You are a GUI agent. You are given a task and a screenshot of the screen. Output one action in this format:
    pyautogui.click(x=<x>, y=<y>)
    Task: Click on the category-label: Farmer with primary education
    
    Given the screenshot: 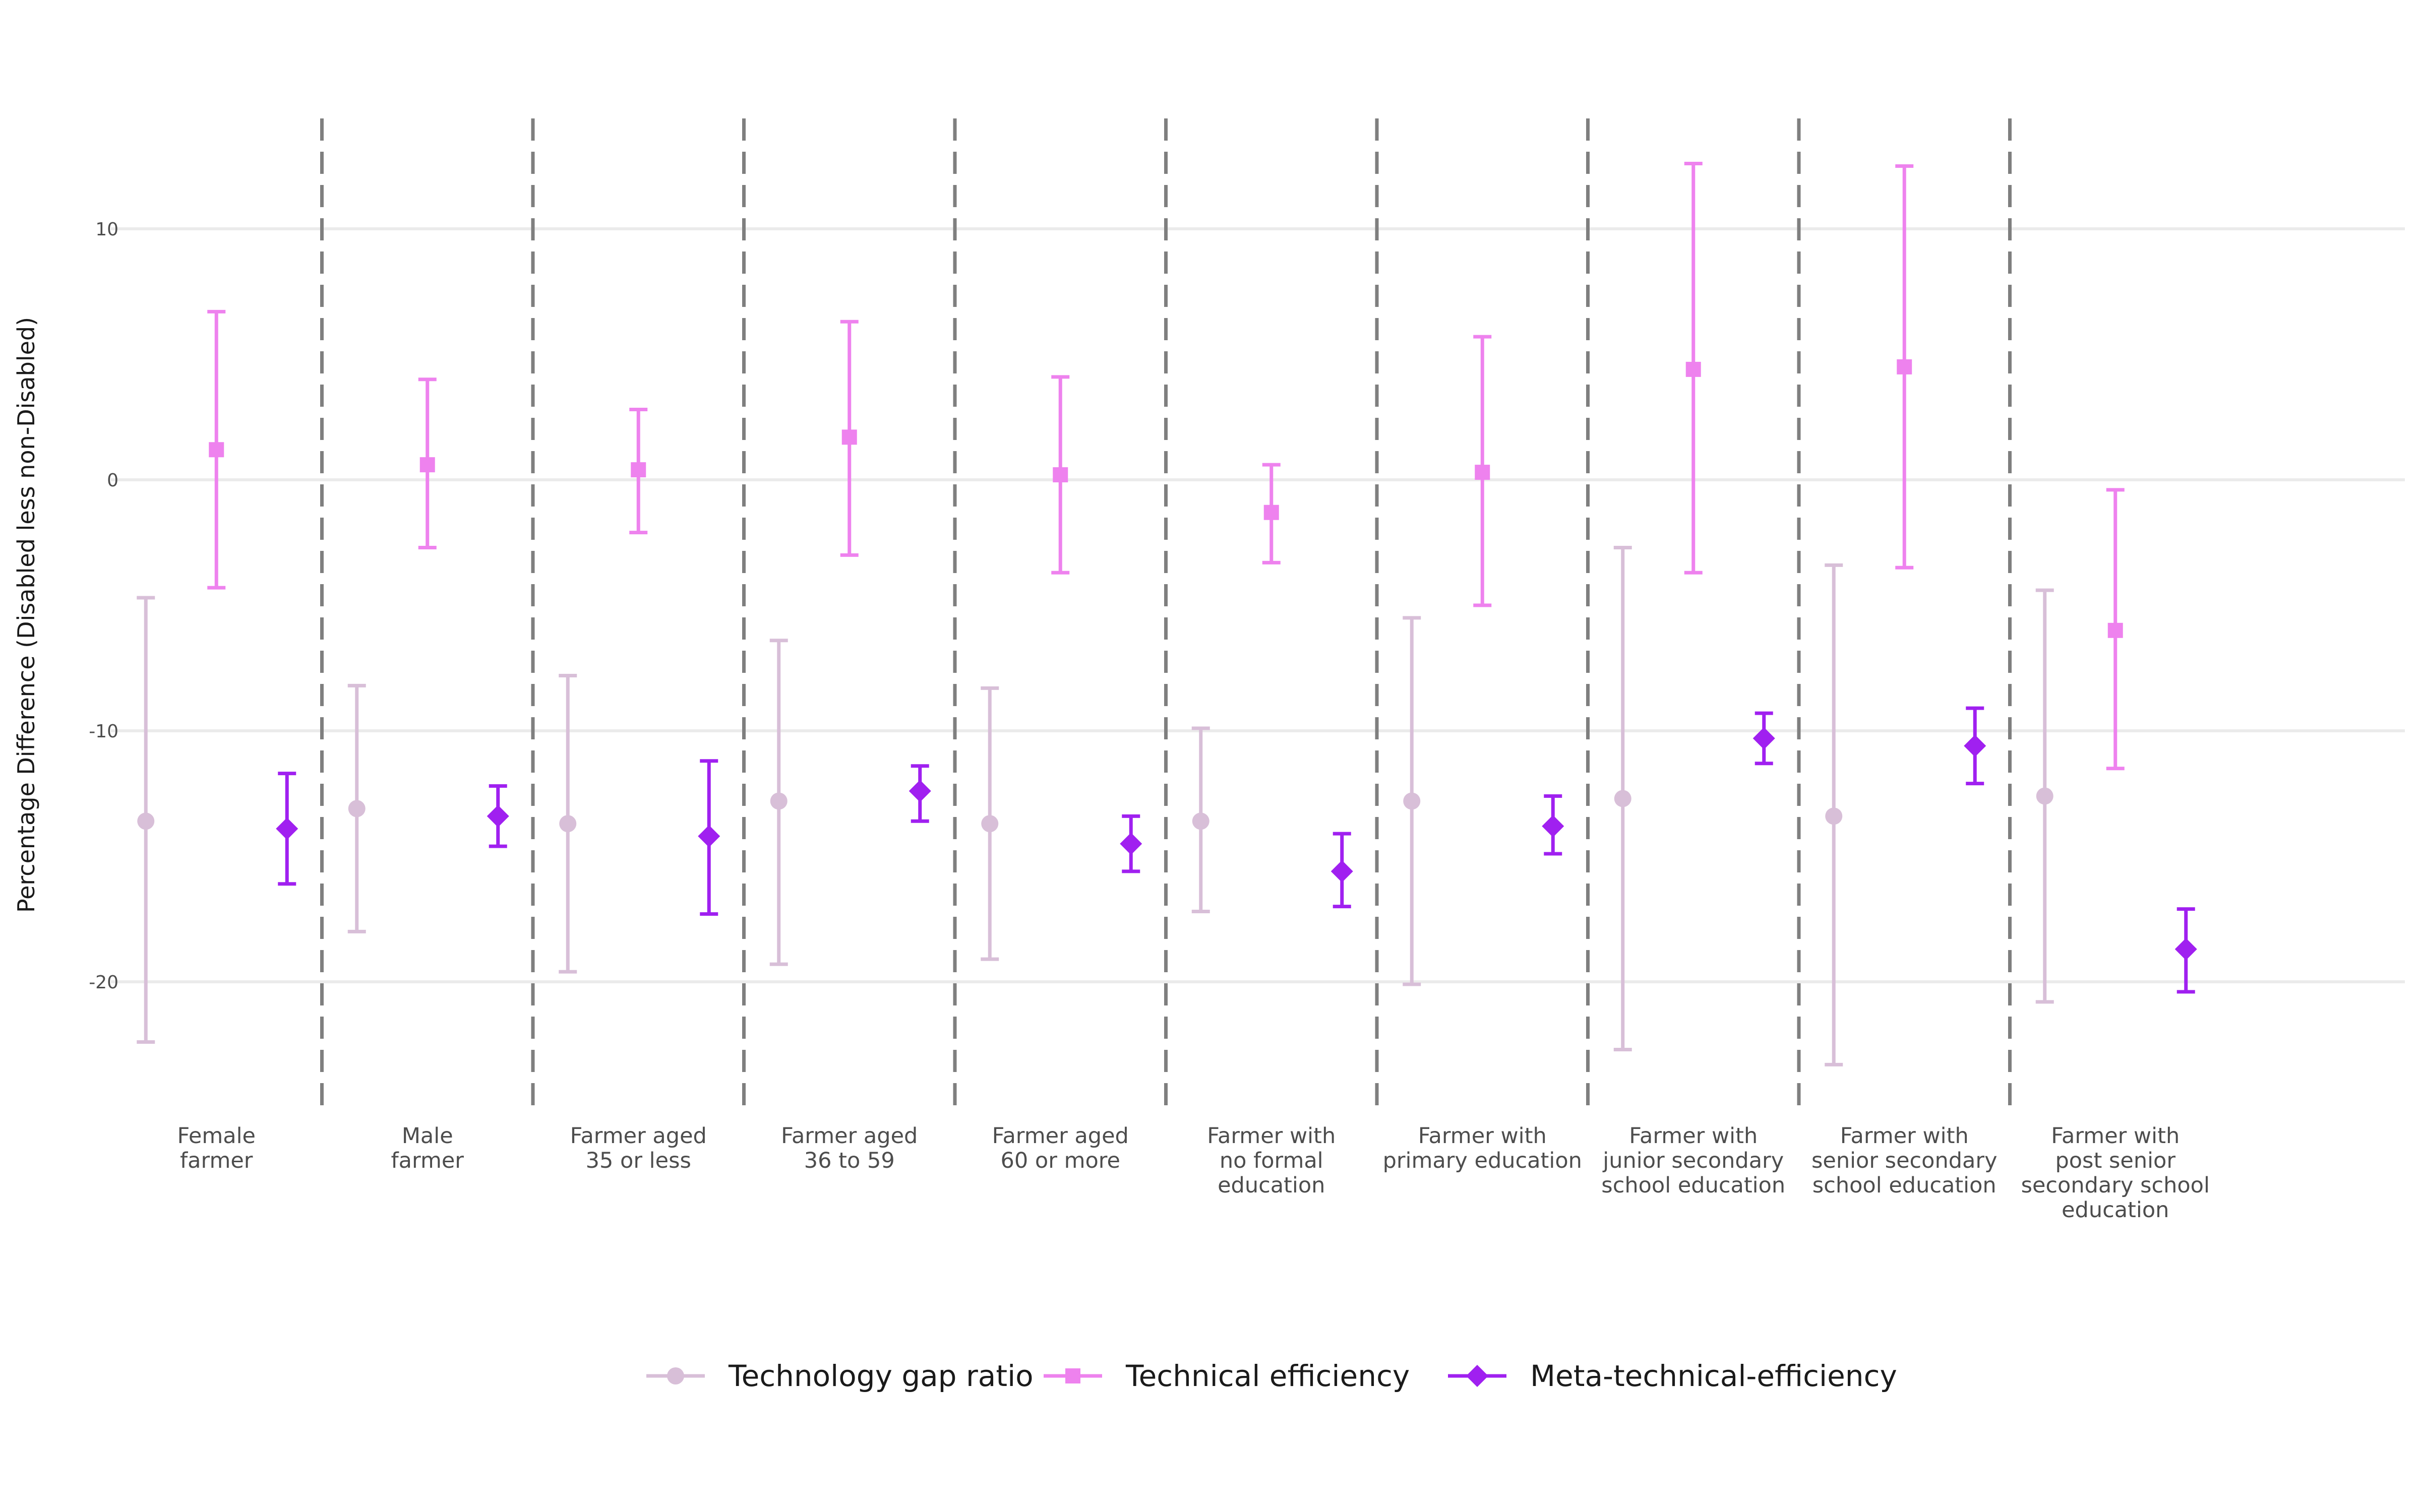 What is the action you would take?
    pyautogui.click(x=1482, y=1148)
    